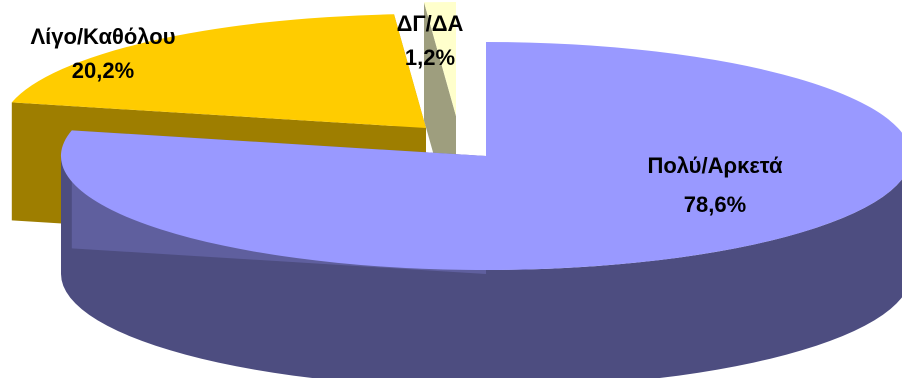 This screenshot has height=378, width=902. I want to click on slice-label-dg-da: ΔΓ/ΔΑ, so click(430, 23).